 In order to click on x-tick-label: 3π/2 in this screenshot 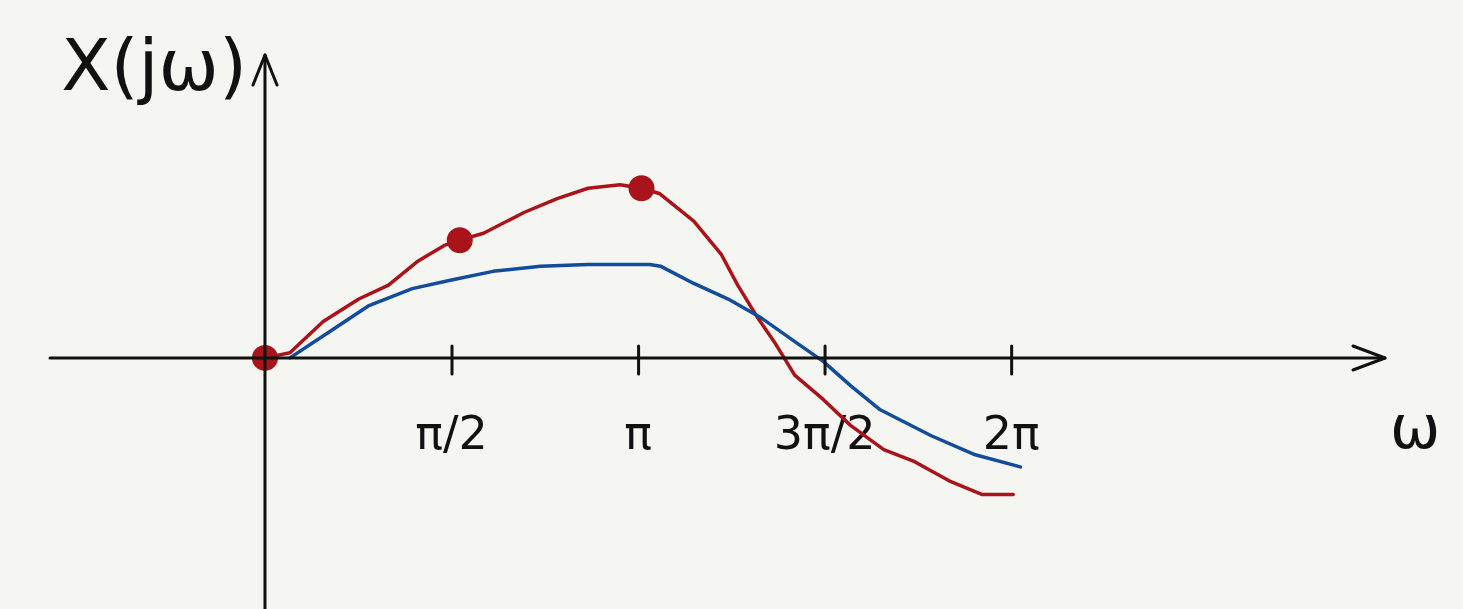, I will do `click(824, 433)`.